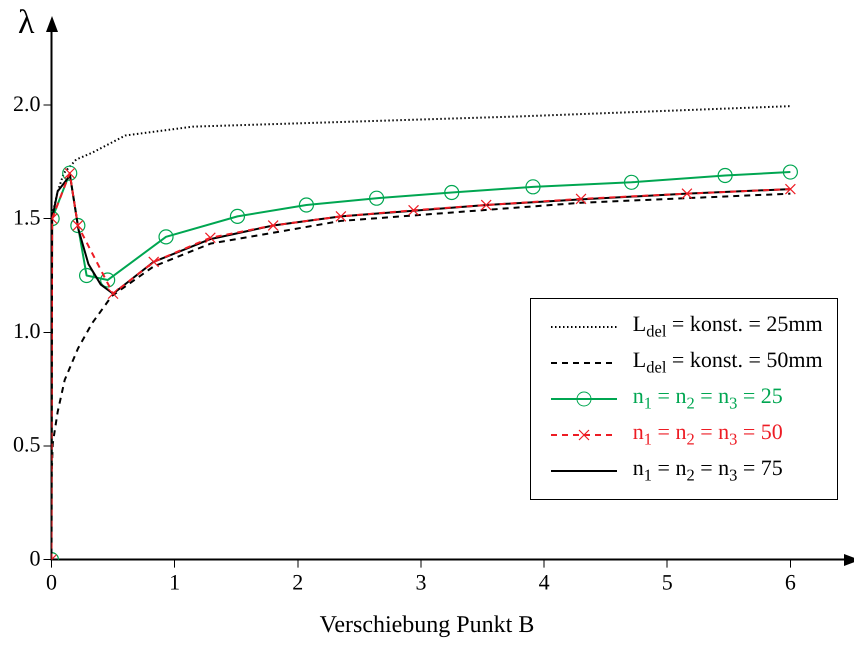 This screenshot has width=854, height=655. Describe the element at coordinates (667, 582) in the screenshot. I see `x-tick-label: 5` at that location.